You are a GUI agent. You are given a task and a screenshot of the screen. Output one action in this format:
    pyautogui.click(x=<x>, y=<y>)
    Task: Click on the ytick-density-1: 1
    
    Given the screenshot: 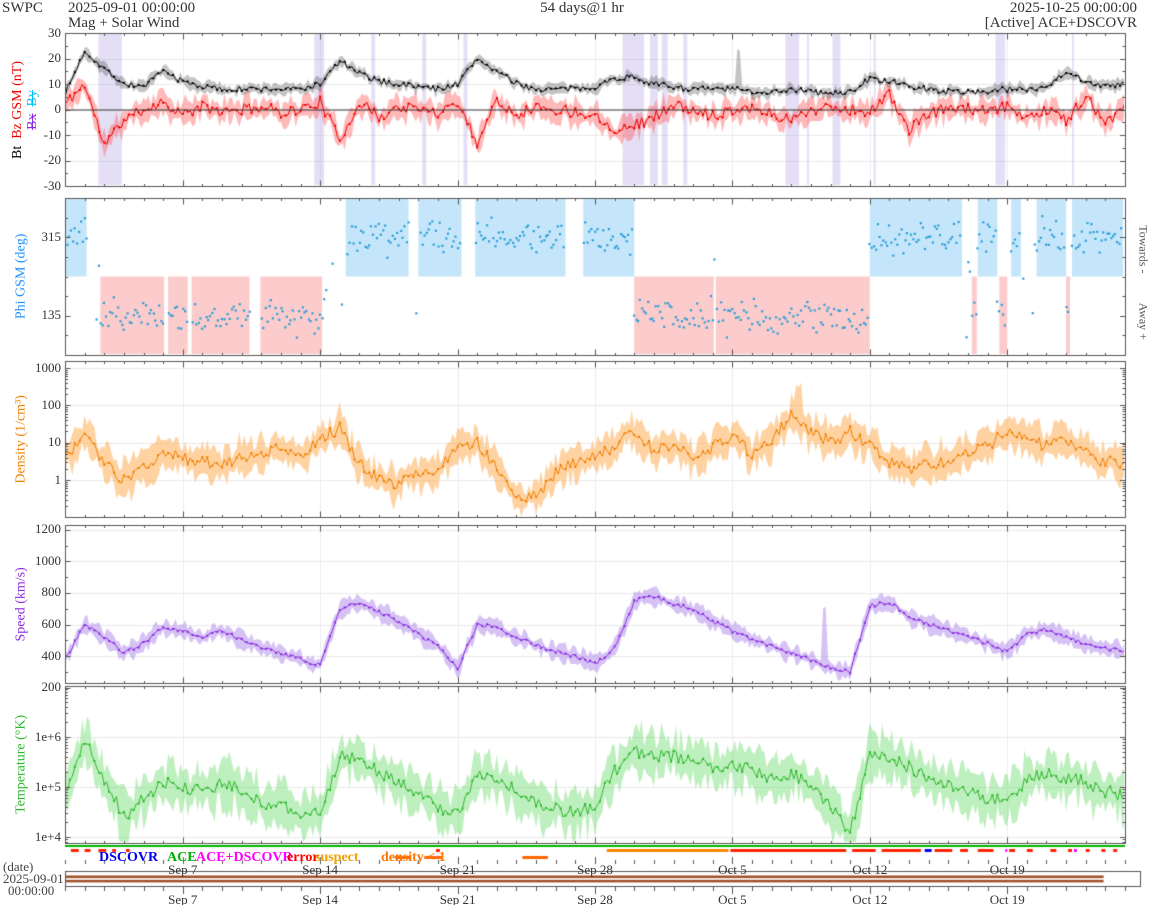 What is the action you would take?
    pyautogui.click(x=58, y=479)
    